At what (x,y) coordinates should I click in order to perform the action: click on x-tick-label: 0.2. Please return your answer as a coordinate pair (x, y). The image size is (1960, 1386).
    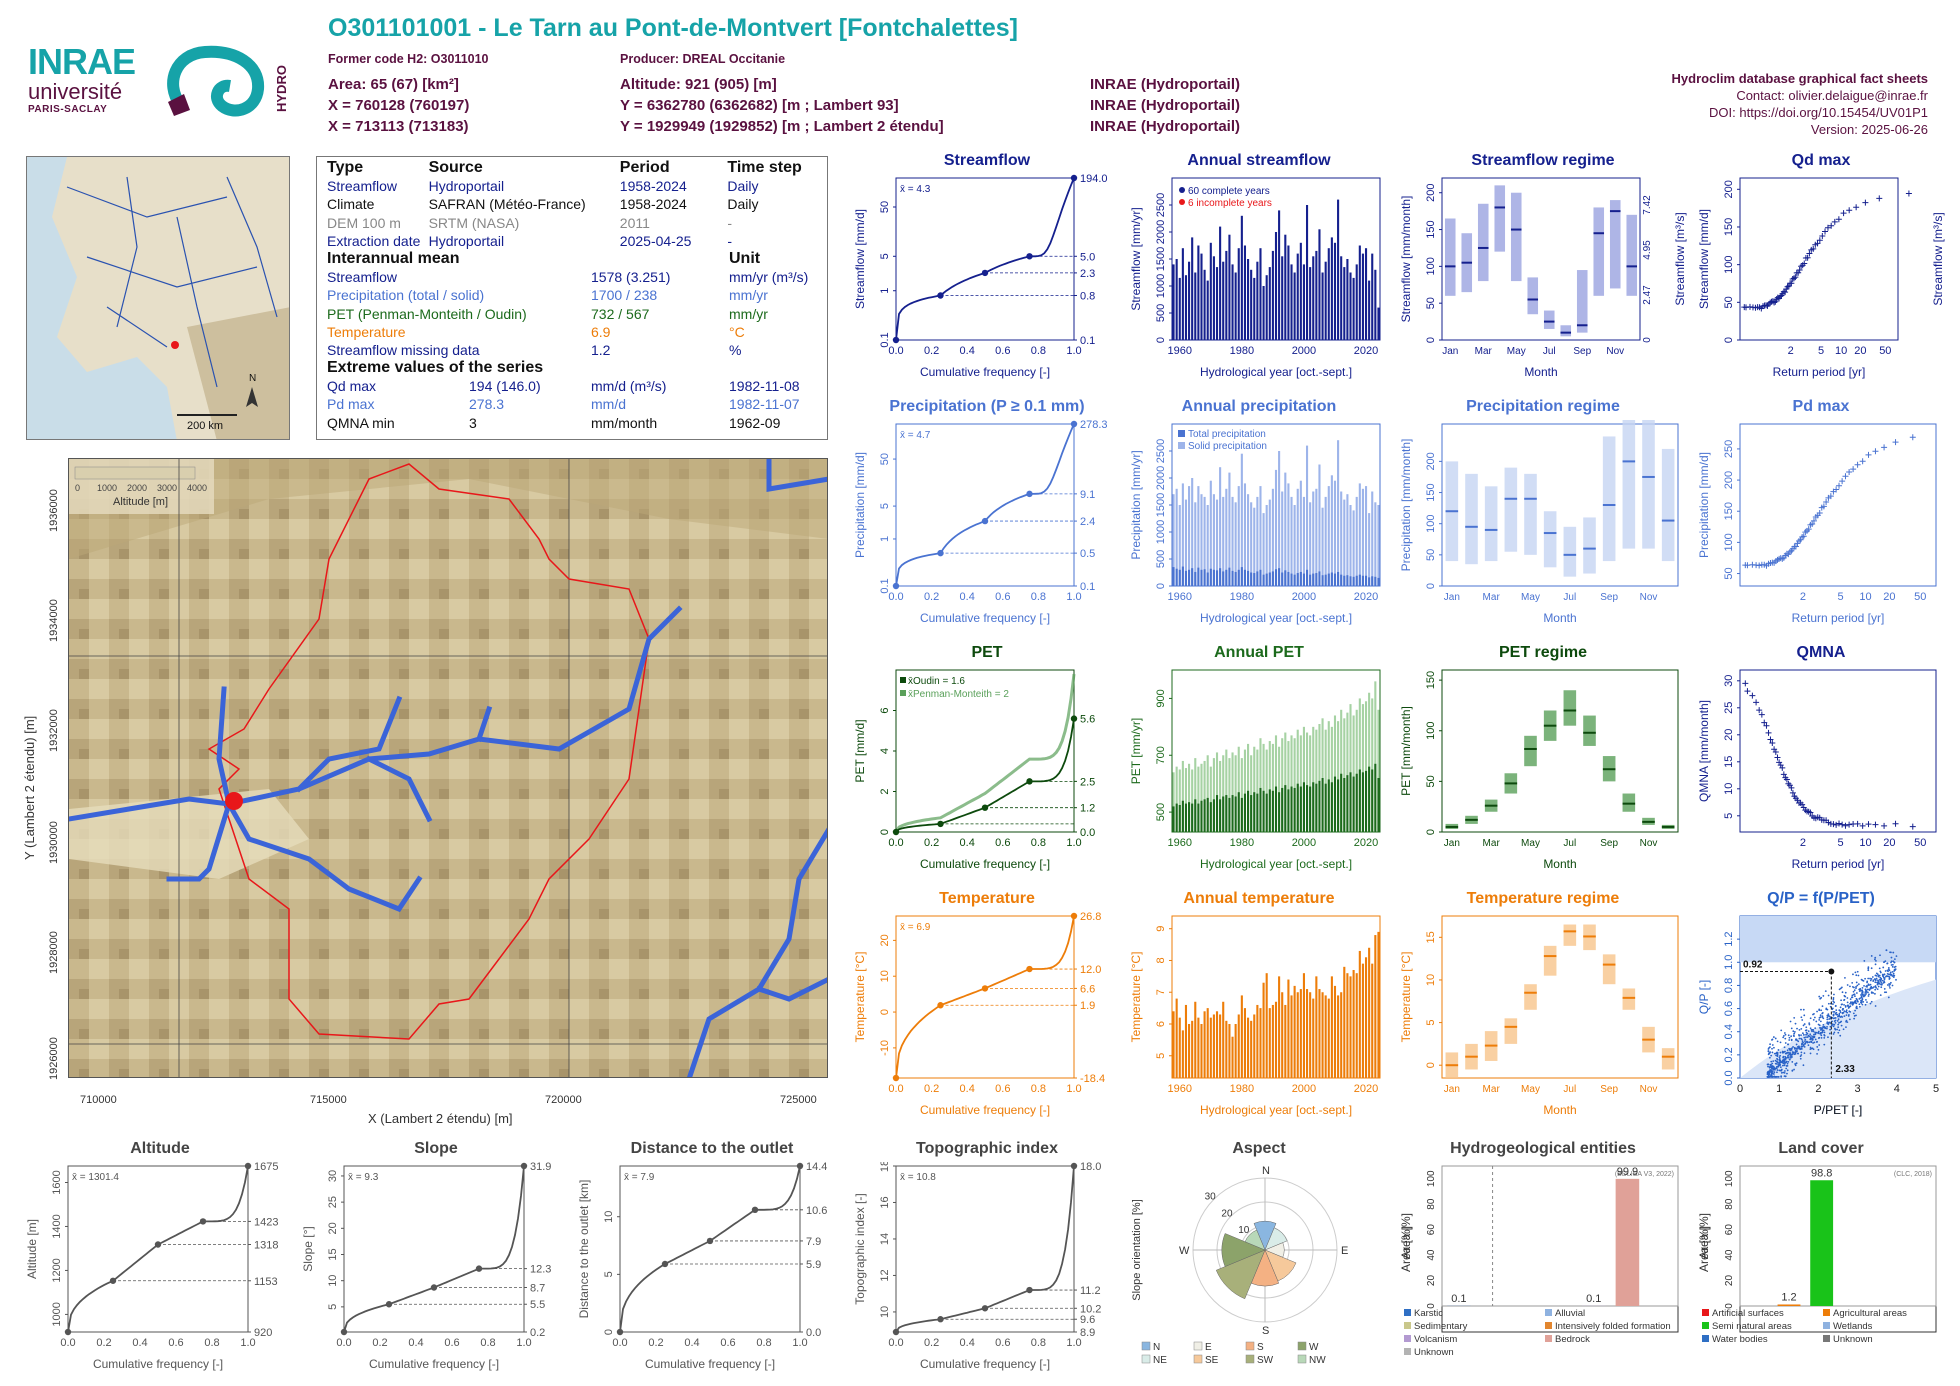
    Looking at the image, I should click on (931, 1343).